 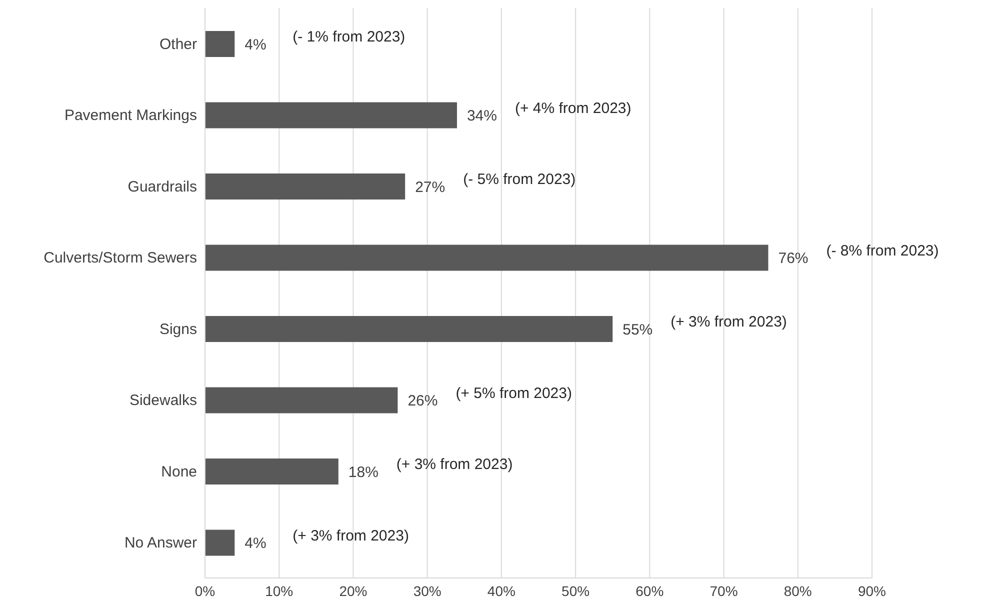 I want to click on y-tick-label: Sidewalks, so click(x=163, y=401).